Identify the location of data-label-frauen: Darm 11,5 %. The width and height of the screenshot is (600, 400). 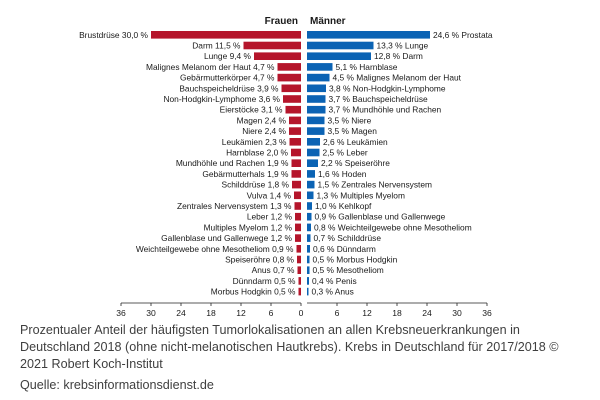
(216, 46).